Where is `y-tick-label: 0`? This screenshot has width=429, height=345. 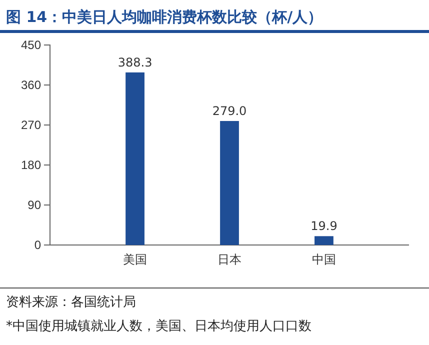 y-tick-label: 0 is located at coordinates (38, 245).